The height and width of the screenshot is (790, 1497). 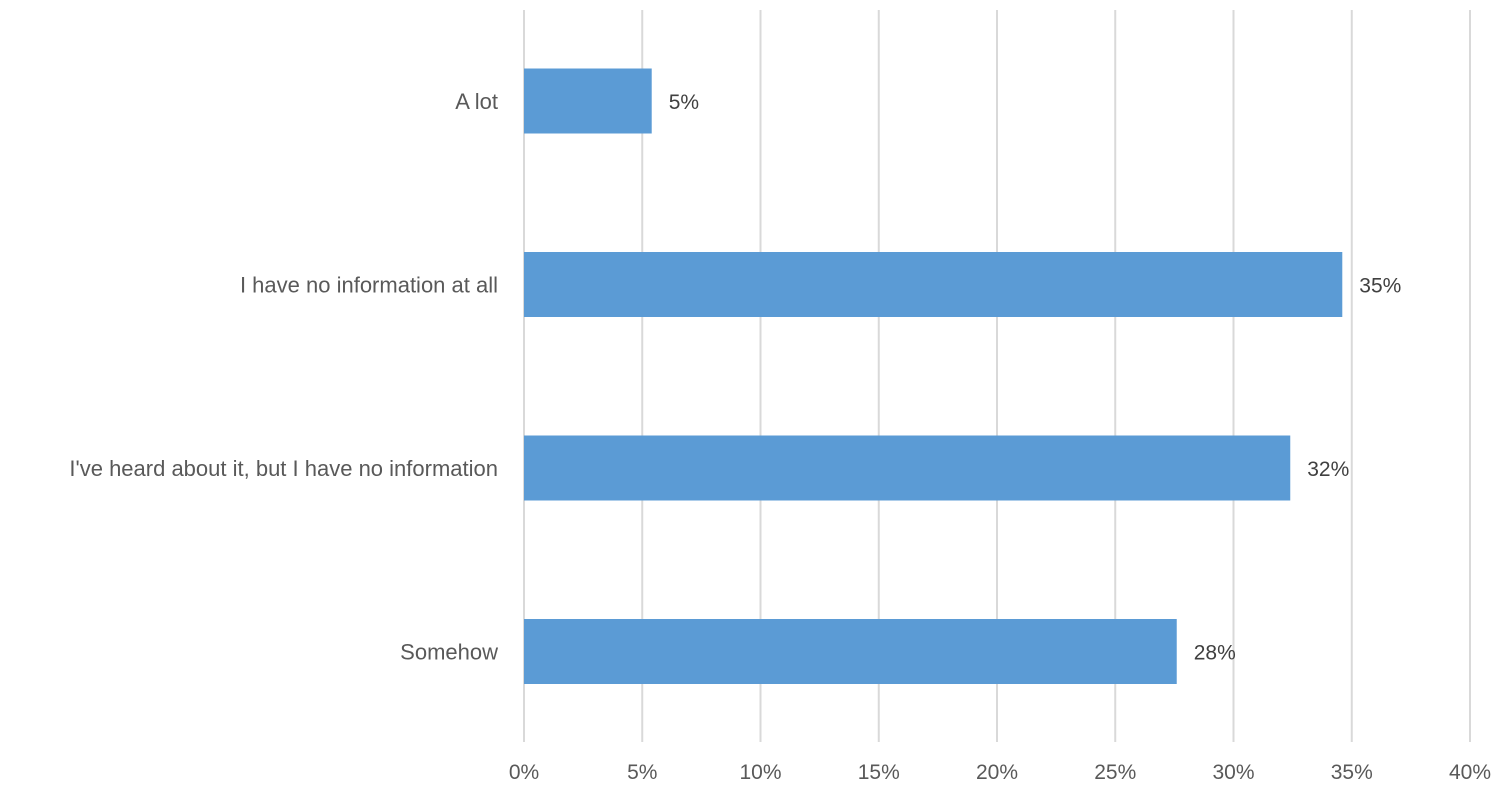 What do you see at coordinates (642, 772) in the screenshot?
I see `x-tick-label: 5%` at bounding box center [642, 772].